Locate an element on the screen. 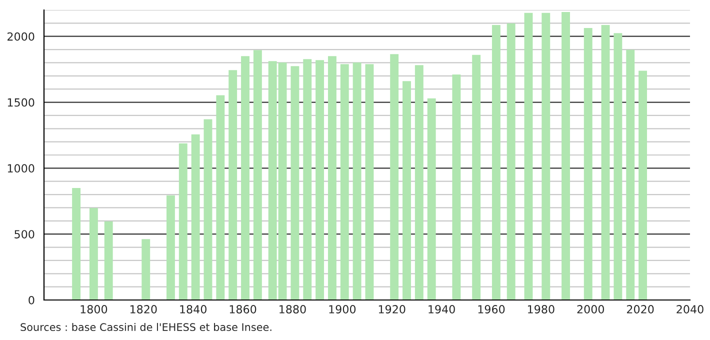  x-tick-label: 1880 is located at coordinates (293, 309).